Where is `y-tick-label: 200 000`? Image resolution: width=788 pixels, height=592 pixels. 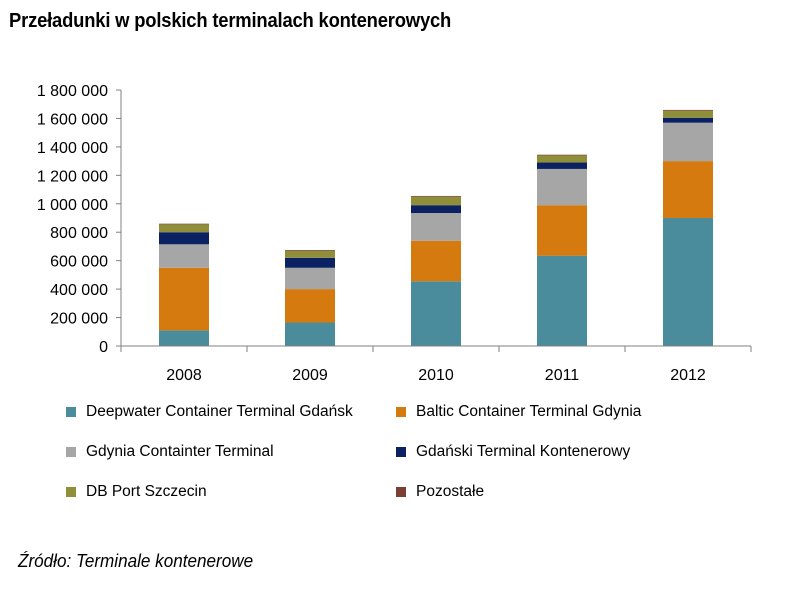
y-tick-label: 200 000 is located at coordinates (79, 319).